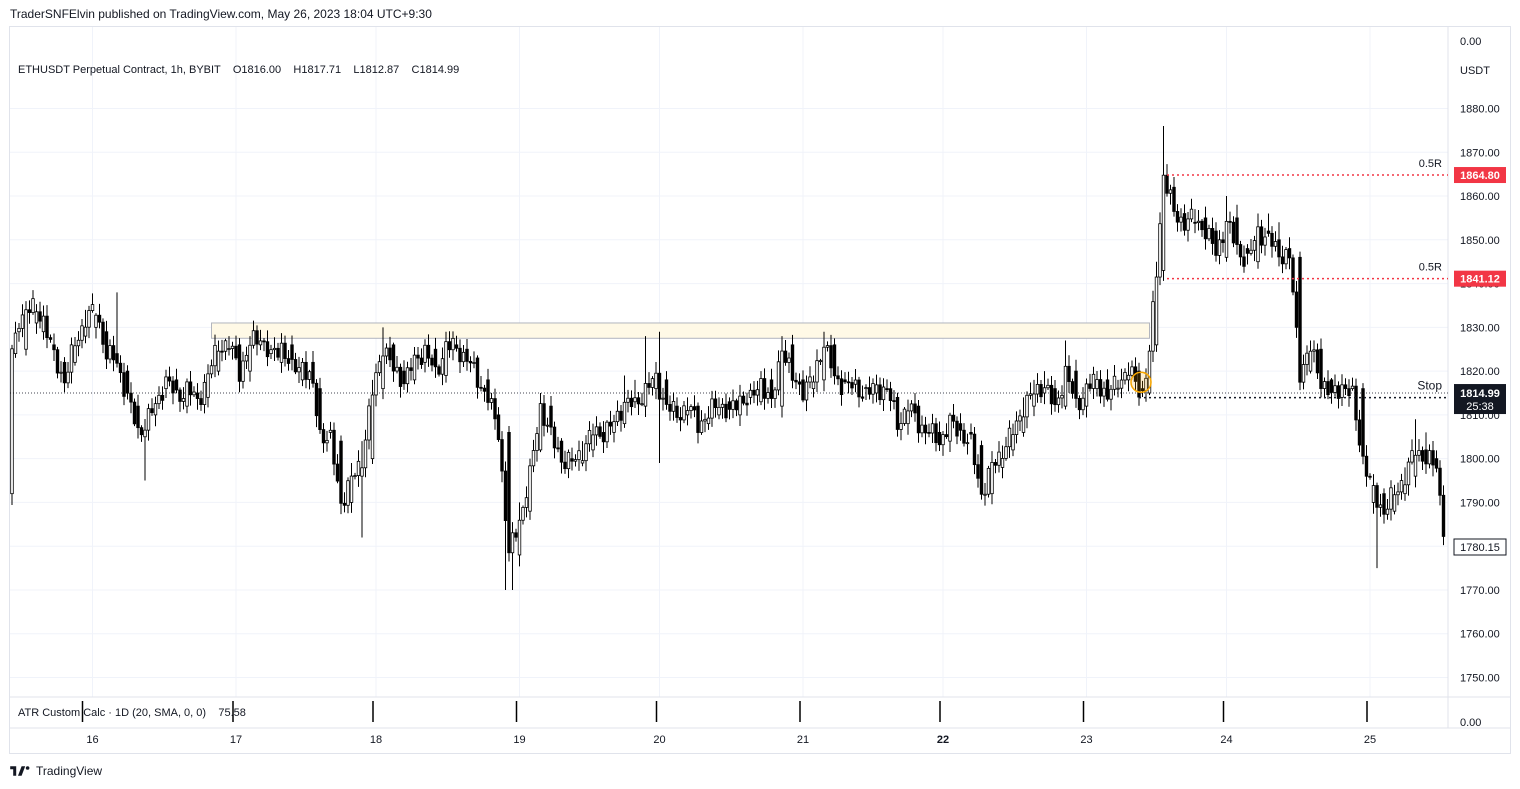 The height and width of the screenshot is (789, 1520). What do you see at coordinates (56, 771) in the screenshot?
I see `tradingview-brand: TradingView` at bounding box center [56, 771].